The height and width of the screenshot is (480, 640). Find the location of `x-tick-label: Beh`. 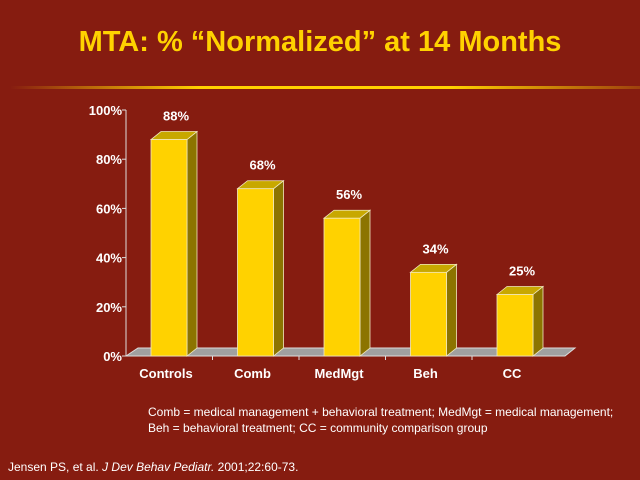

x-tick-label: Beh is located at coordinates (425, 373).